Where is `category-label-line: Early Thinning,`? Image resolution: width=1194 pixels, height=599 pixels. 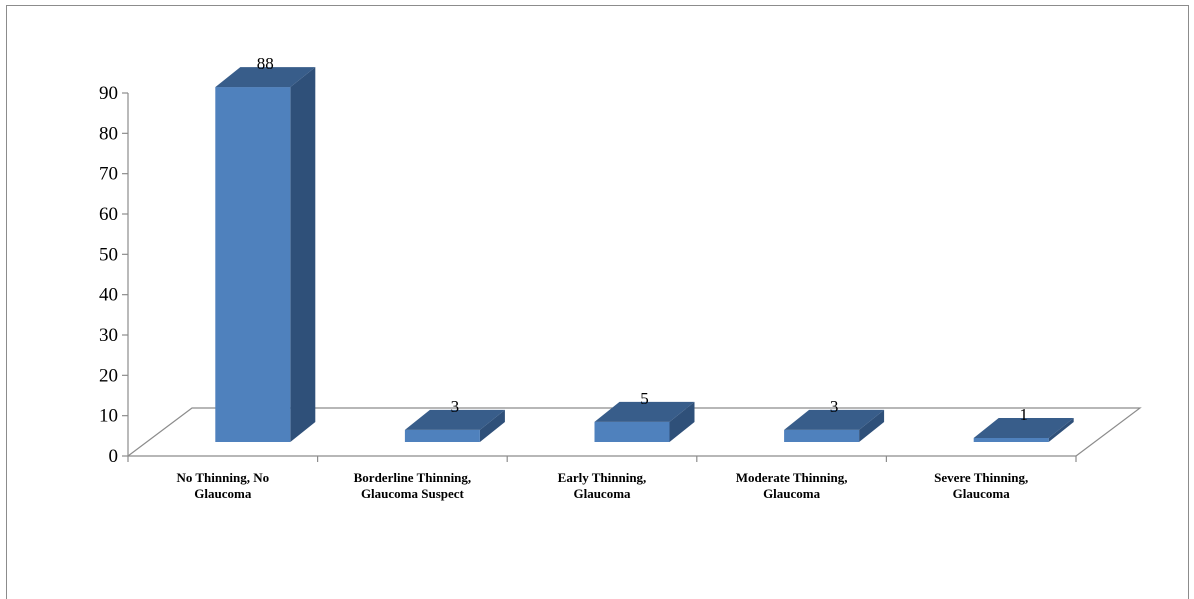
category-label-line: Early Thinning, is located at coordinates (602, 477).